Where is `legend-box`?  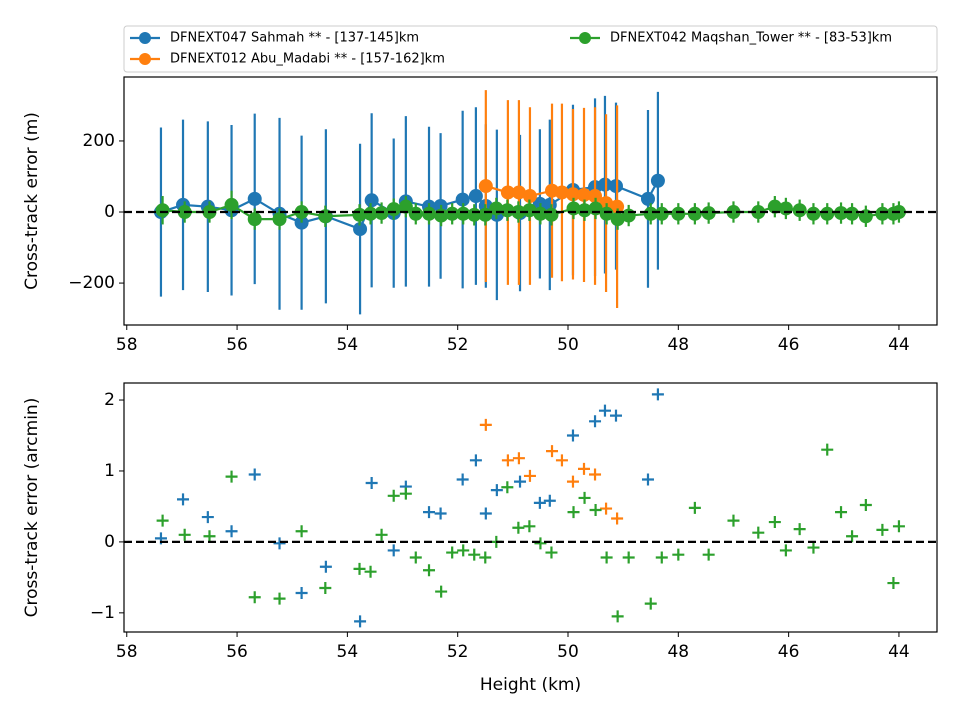 legend-box is located at coordinates (530, 49).